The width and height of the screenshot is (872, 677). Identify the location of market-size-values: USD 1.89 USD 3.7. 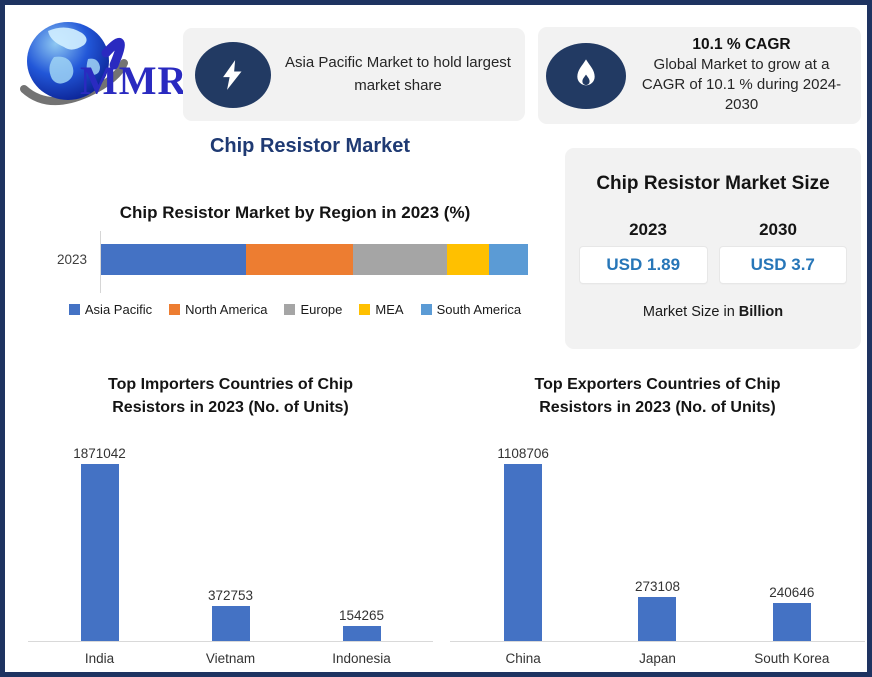
(713, 265).